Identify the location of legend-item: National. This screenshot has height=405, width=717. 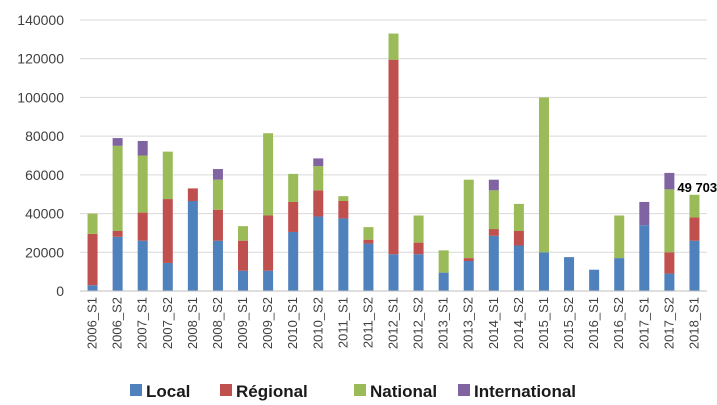
(395, 391).